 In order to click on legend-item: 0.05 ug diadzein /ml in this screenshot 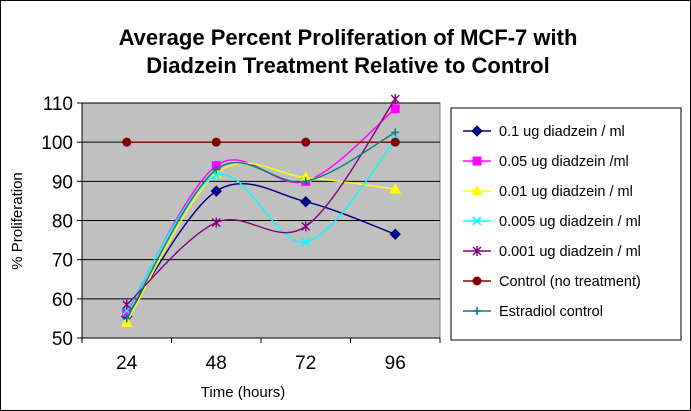, I will do `click(546, 162)`.